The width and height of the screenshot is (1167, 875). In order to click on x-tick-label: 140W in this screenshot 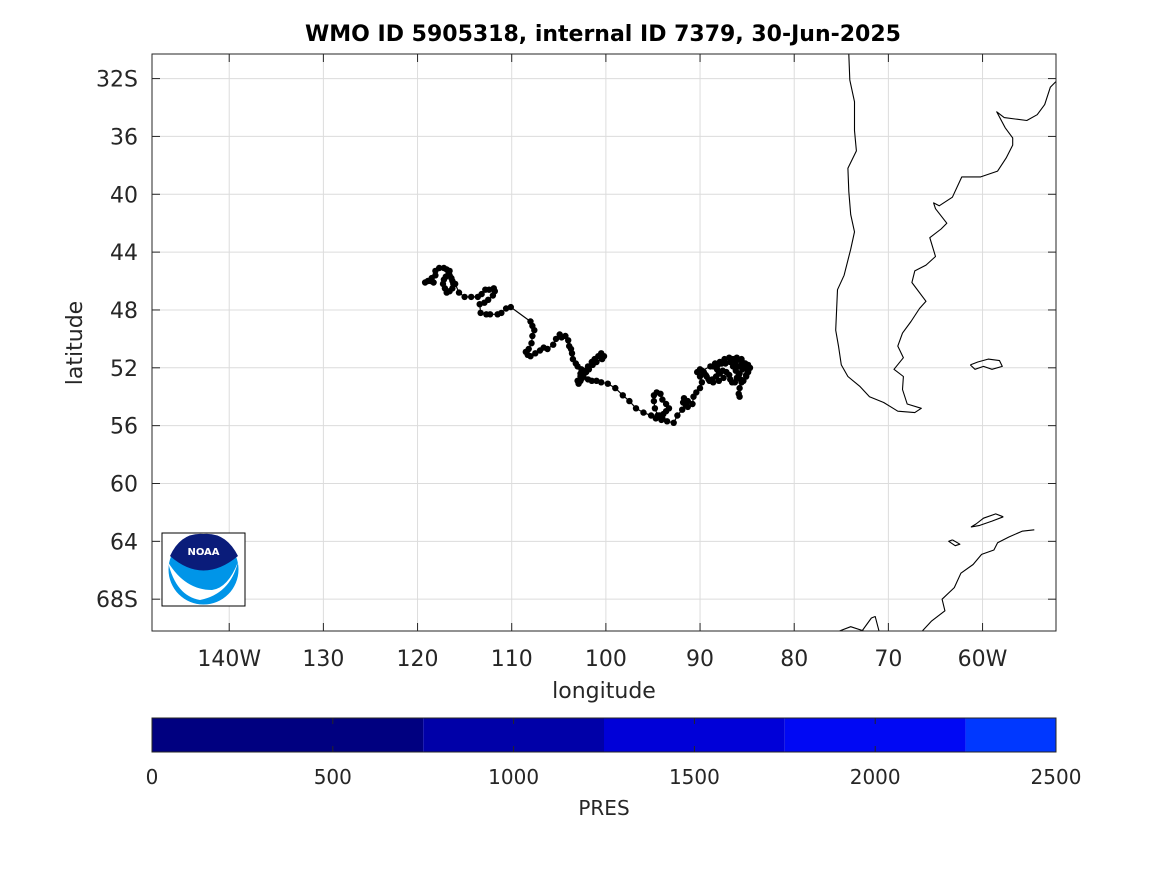, I will do `click(229, 659)`.